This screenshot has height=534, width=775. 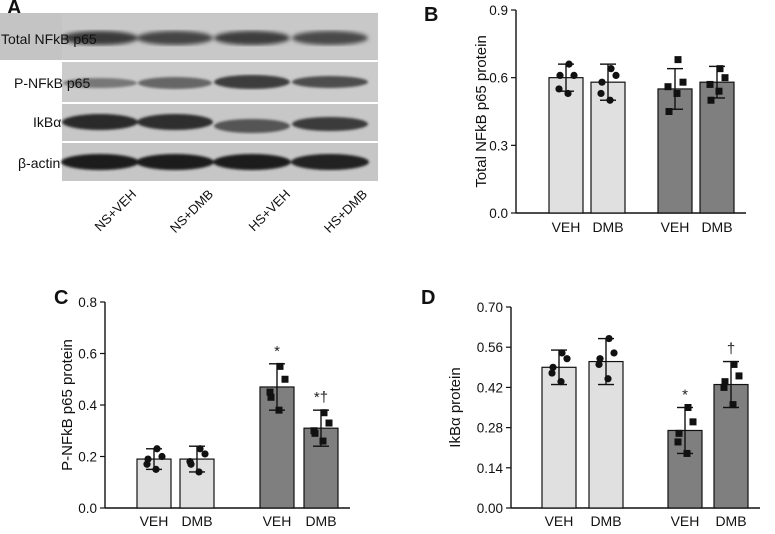 What do you see at coordinates (490, 347) in the screenshot?
I see `y-tick-label: 0.56` at bounding box center [490, 347].